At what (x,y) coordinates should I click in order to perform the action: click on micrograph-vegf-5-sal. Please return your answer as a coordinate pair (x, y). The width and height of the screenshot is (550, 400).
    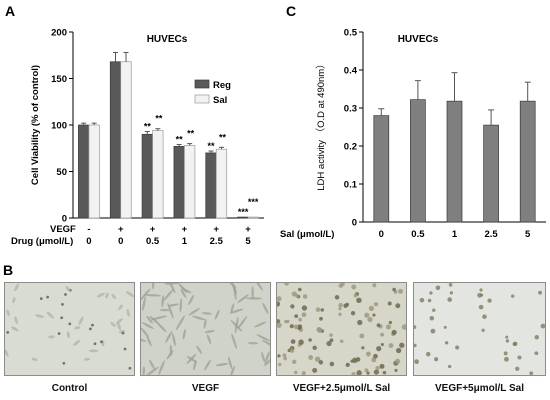
    Looking at the image, I should click on (479, 329).